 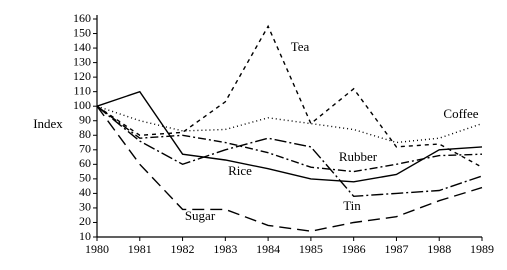 I want to click on y-tick-label: 70, so click(x=85, y=149).